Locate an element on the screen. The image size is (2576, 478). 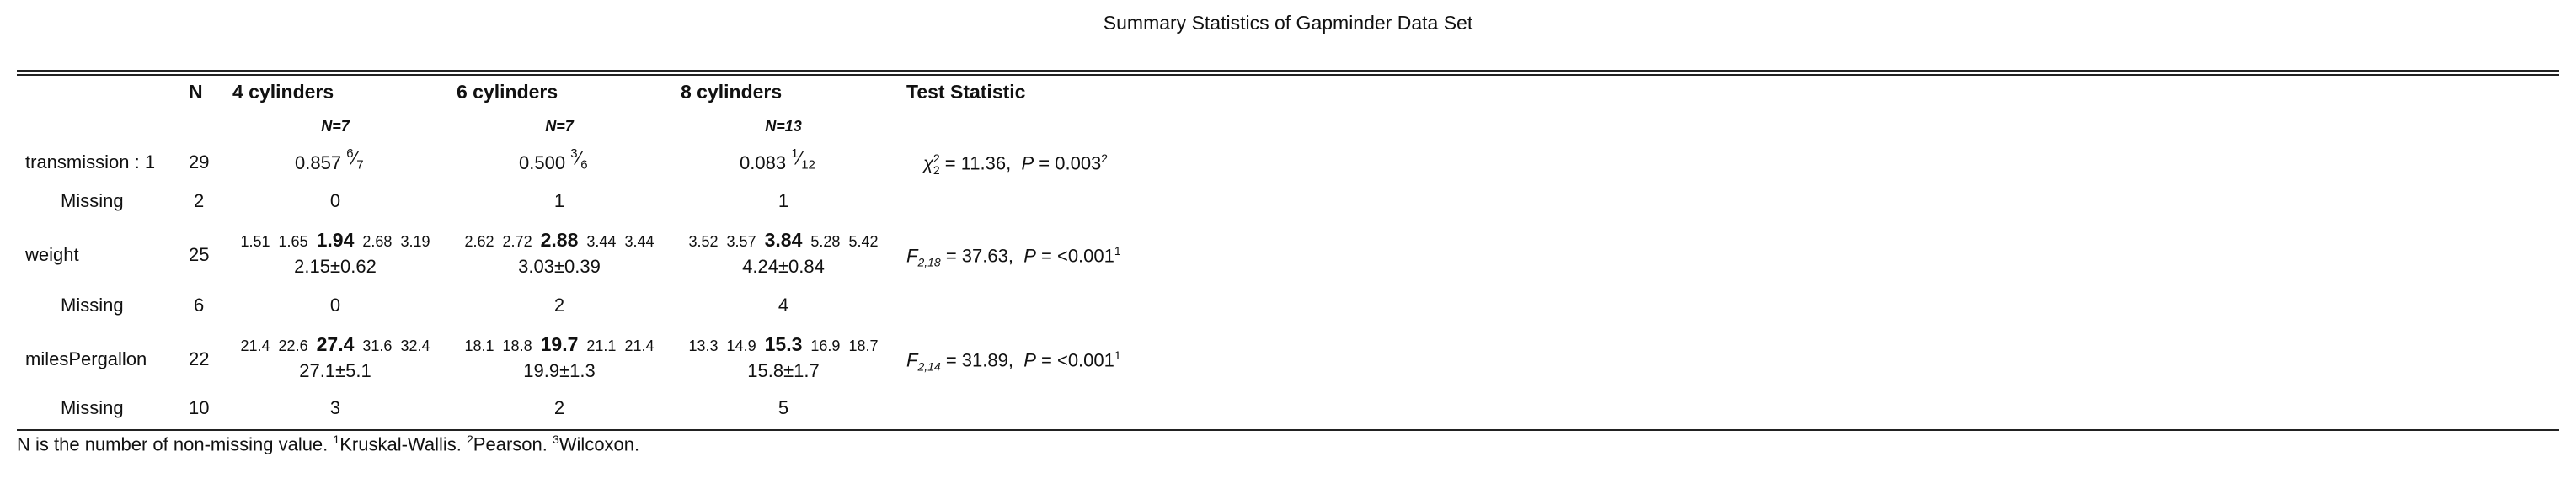
transmission-4cyl: 0.857 6⁄7 is located at coordinates (329, 160).